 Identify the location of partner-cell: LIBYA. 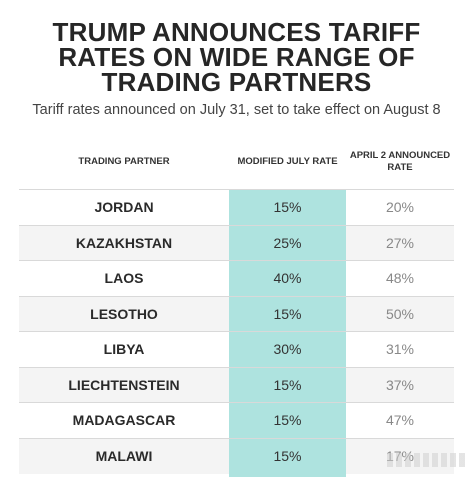
(124, 349).